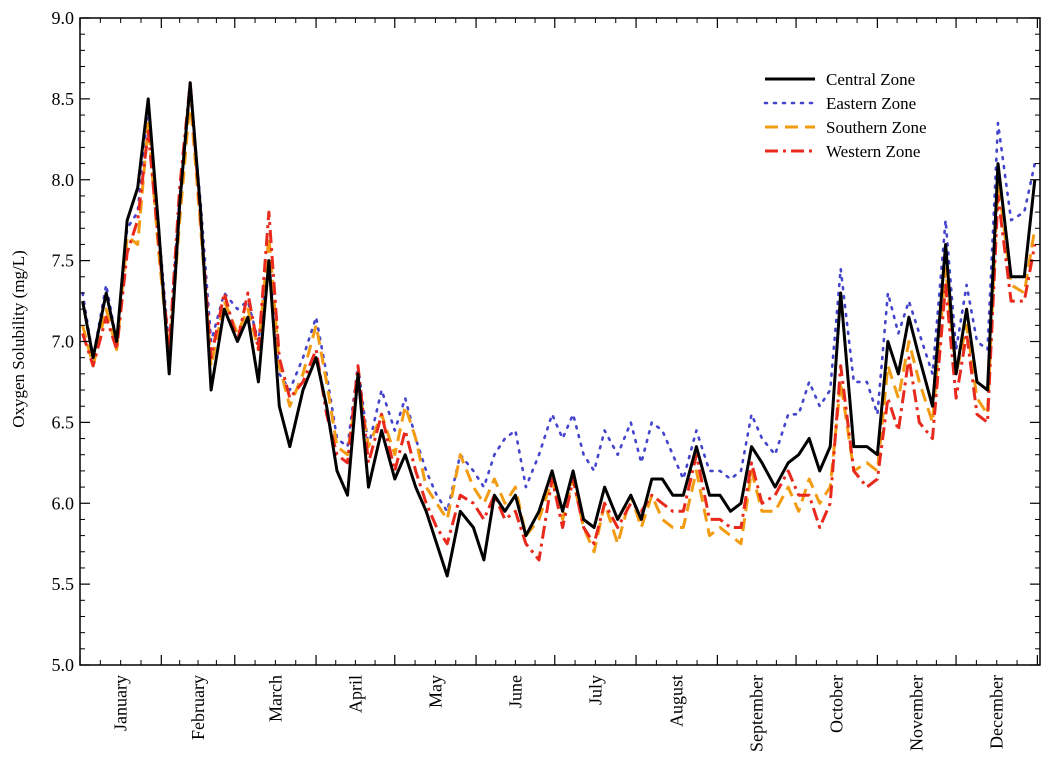 Image resolution: width=1042 pixels, height=766 pixels. What do you see at coordinates (63, 180) in the screenshot?
I see `y-tick-label: 8.0` at bounding box center [63, 180].